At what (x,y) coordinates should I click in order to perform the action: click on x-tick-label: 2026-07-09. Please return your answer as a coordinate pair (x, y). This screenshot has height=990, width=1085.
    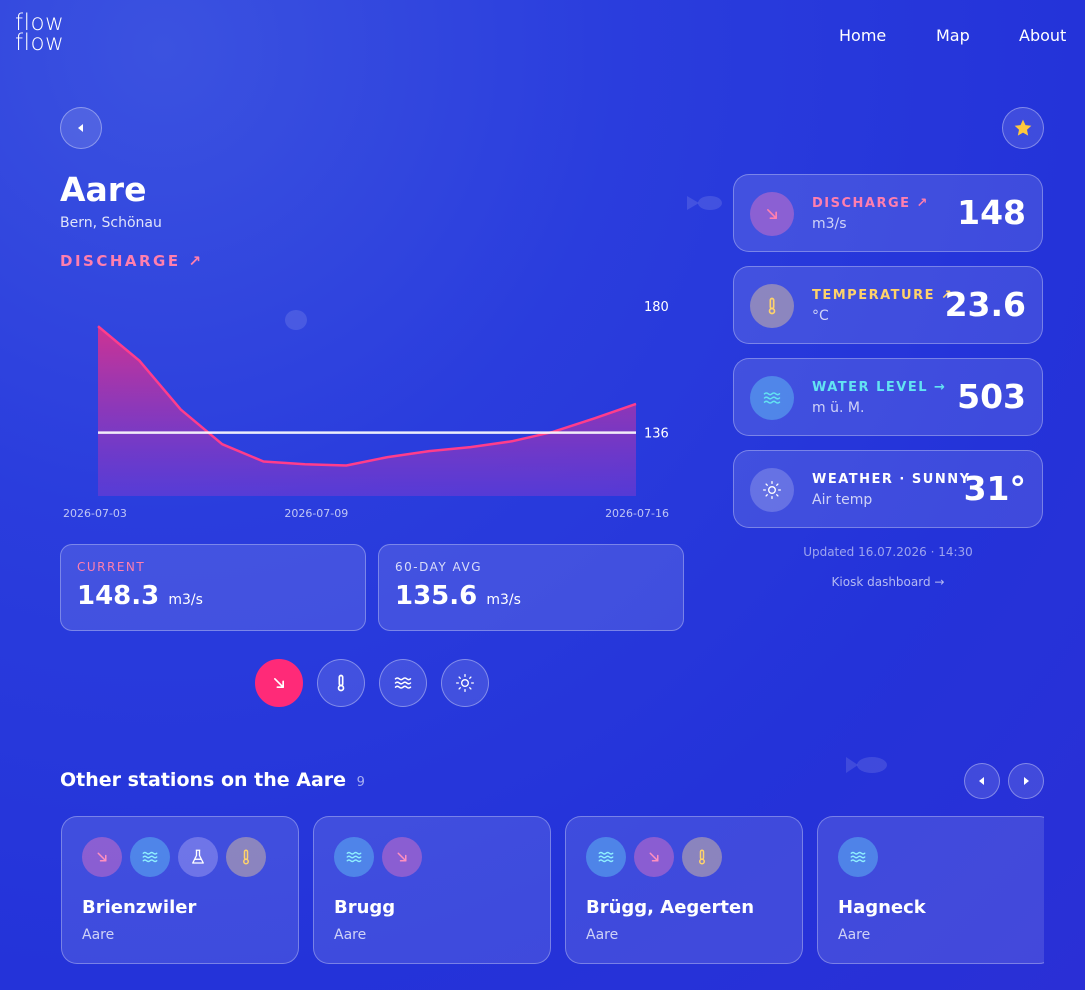
    Looking at the image, I should click on (316, 513).